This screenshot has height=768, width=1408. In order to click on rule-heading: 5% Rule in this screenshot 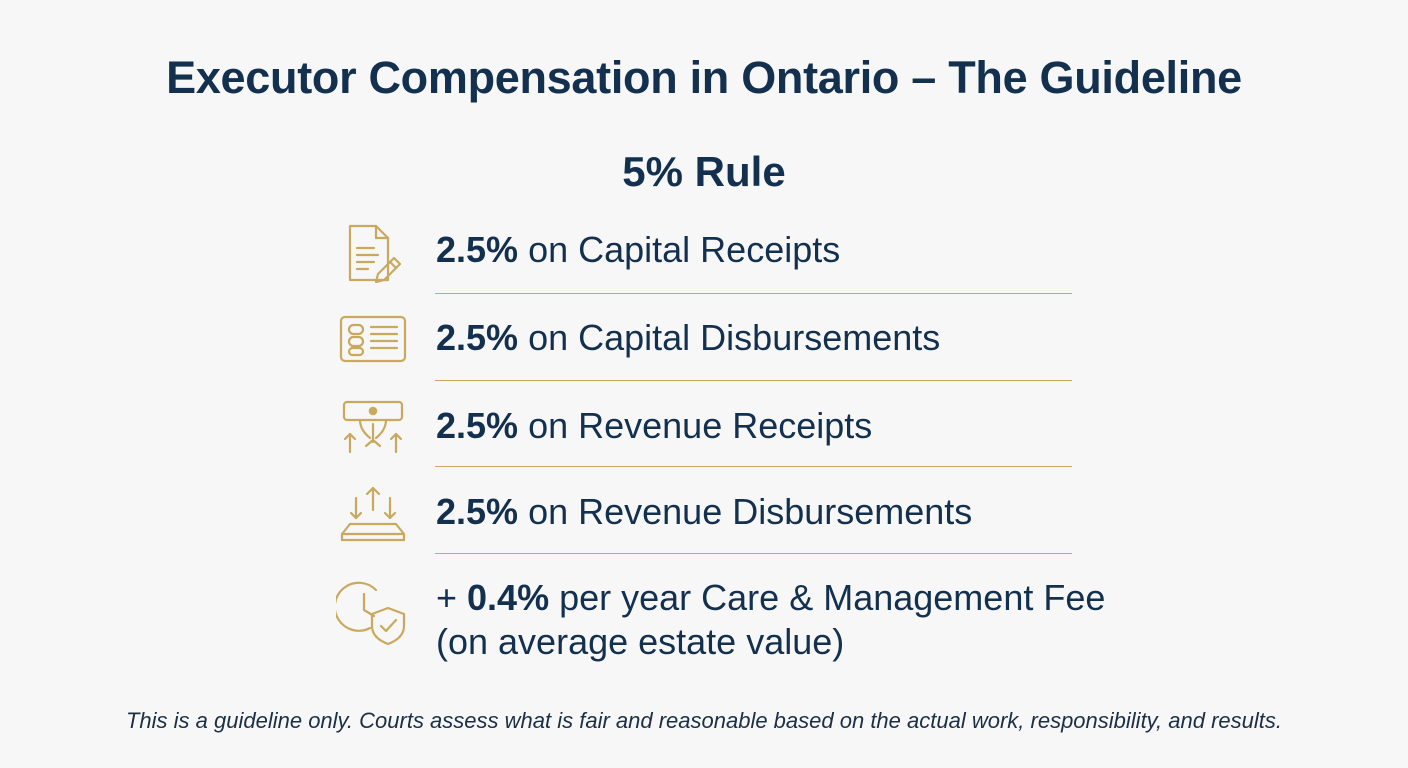, I will do `click(704, 171)`.